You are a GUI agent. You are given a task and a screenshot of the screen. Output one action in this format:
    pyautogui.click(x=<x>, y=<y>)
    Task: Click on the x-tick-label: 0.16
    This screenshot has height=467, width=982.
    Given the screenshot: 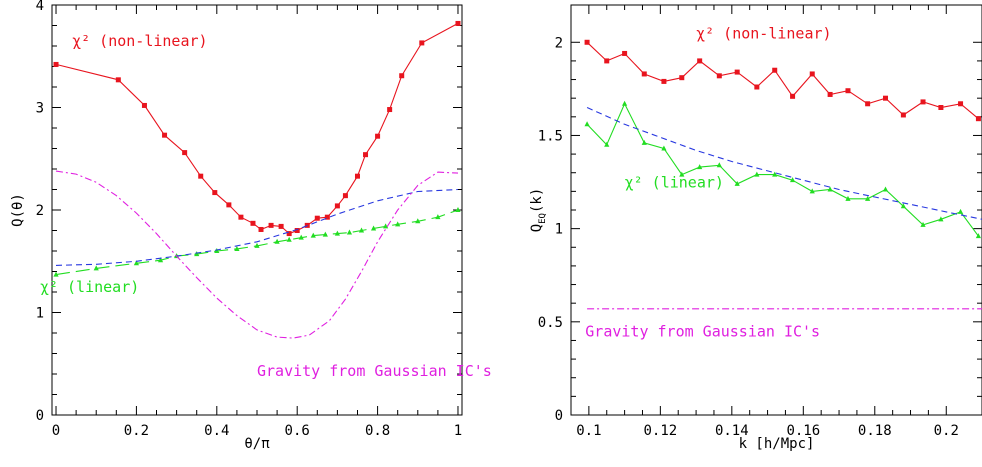 What is the action you would take?
    pyautogui.click(x=803, y=431)
    